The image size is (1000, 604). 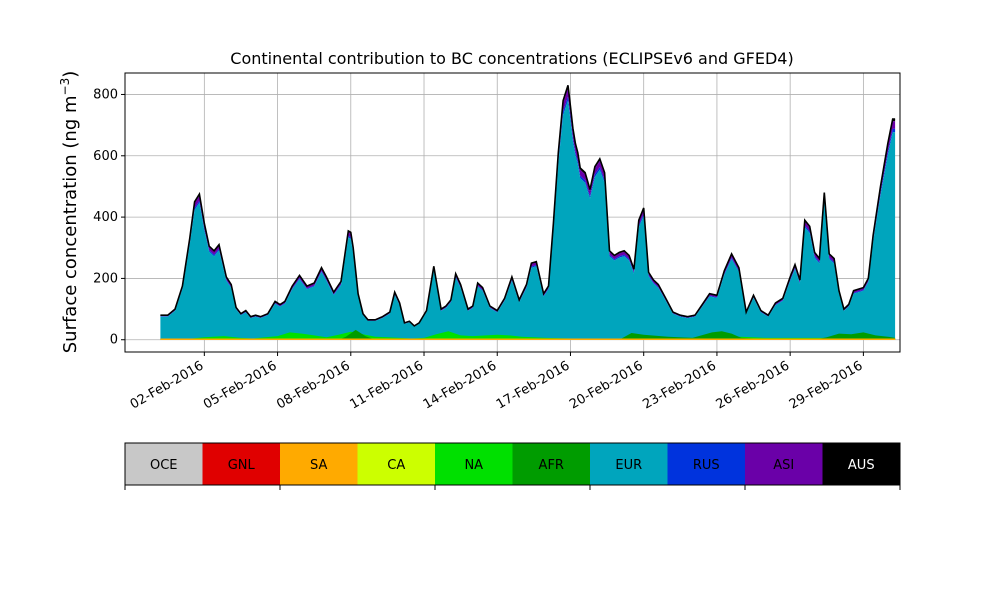 What do you see at coordinates (105, 217) in the screenshot?
I see `y-tick-label: 400` at bounding box center [105, 217].